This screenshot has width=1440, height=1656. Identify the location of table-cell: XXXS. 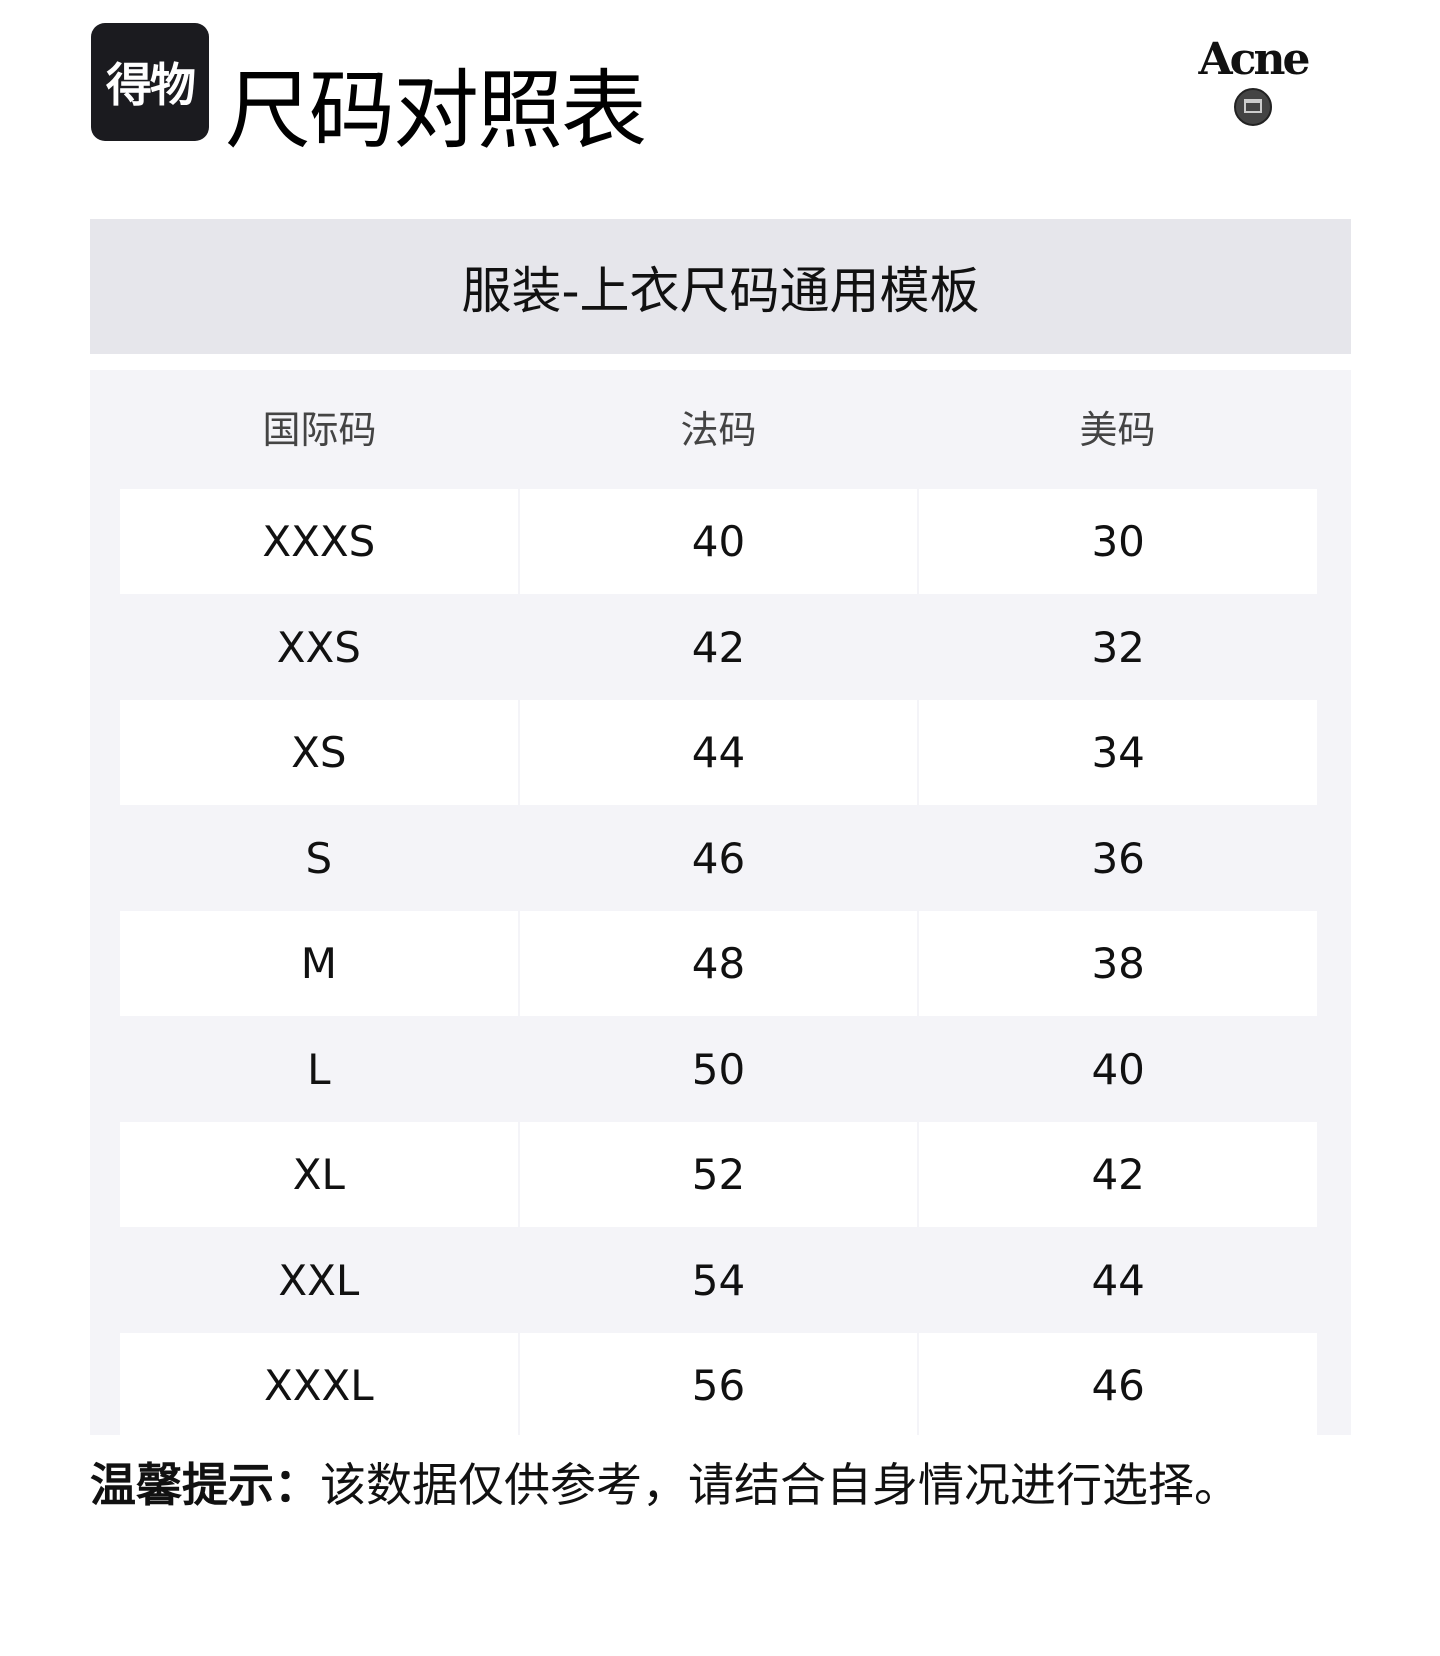
(319, 541).